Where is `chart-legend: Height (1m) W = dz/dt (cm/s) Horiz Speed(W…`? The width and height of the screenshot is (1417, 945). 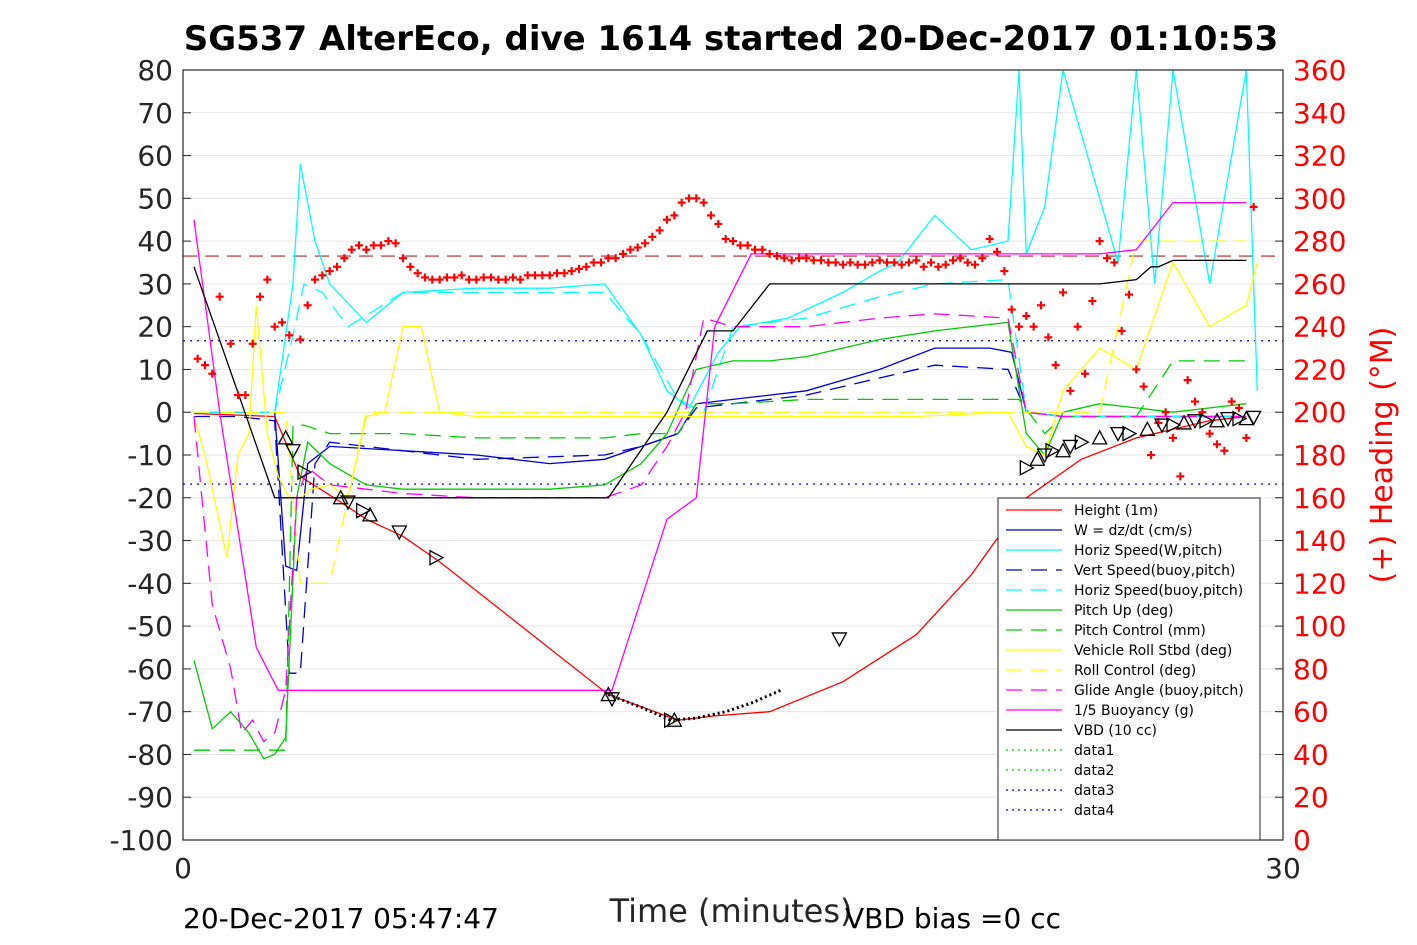
chart-legend: Height (1m) W = dz/dt (cm/s) Horiz Speed(W… is located at coordinates (1129, 669).